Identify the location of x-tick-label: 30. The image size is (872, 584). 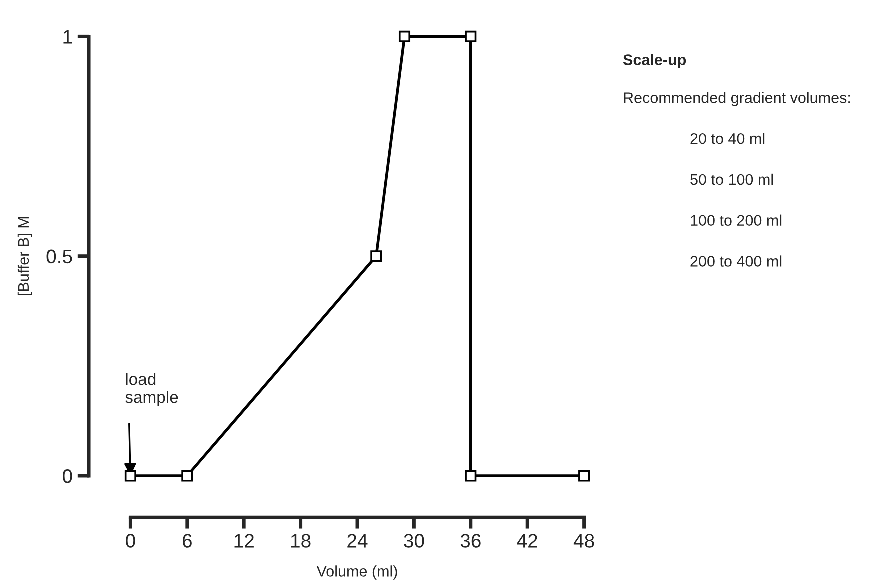
(414, 541).